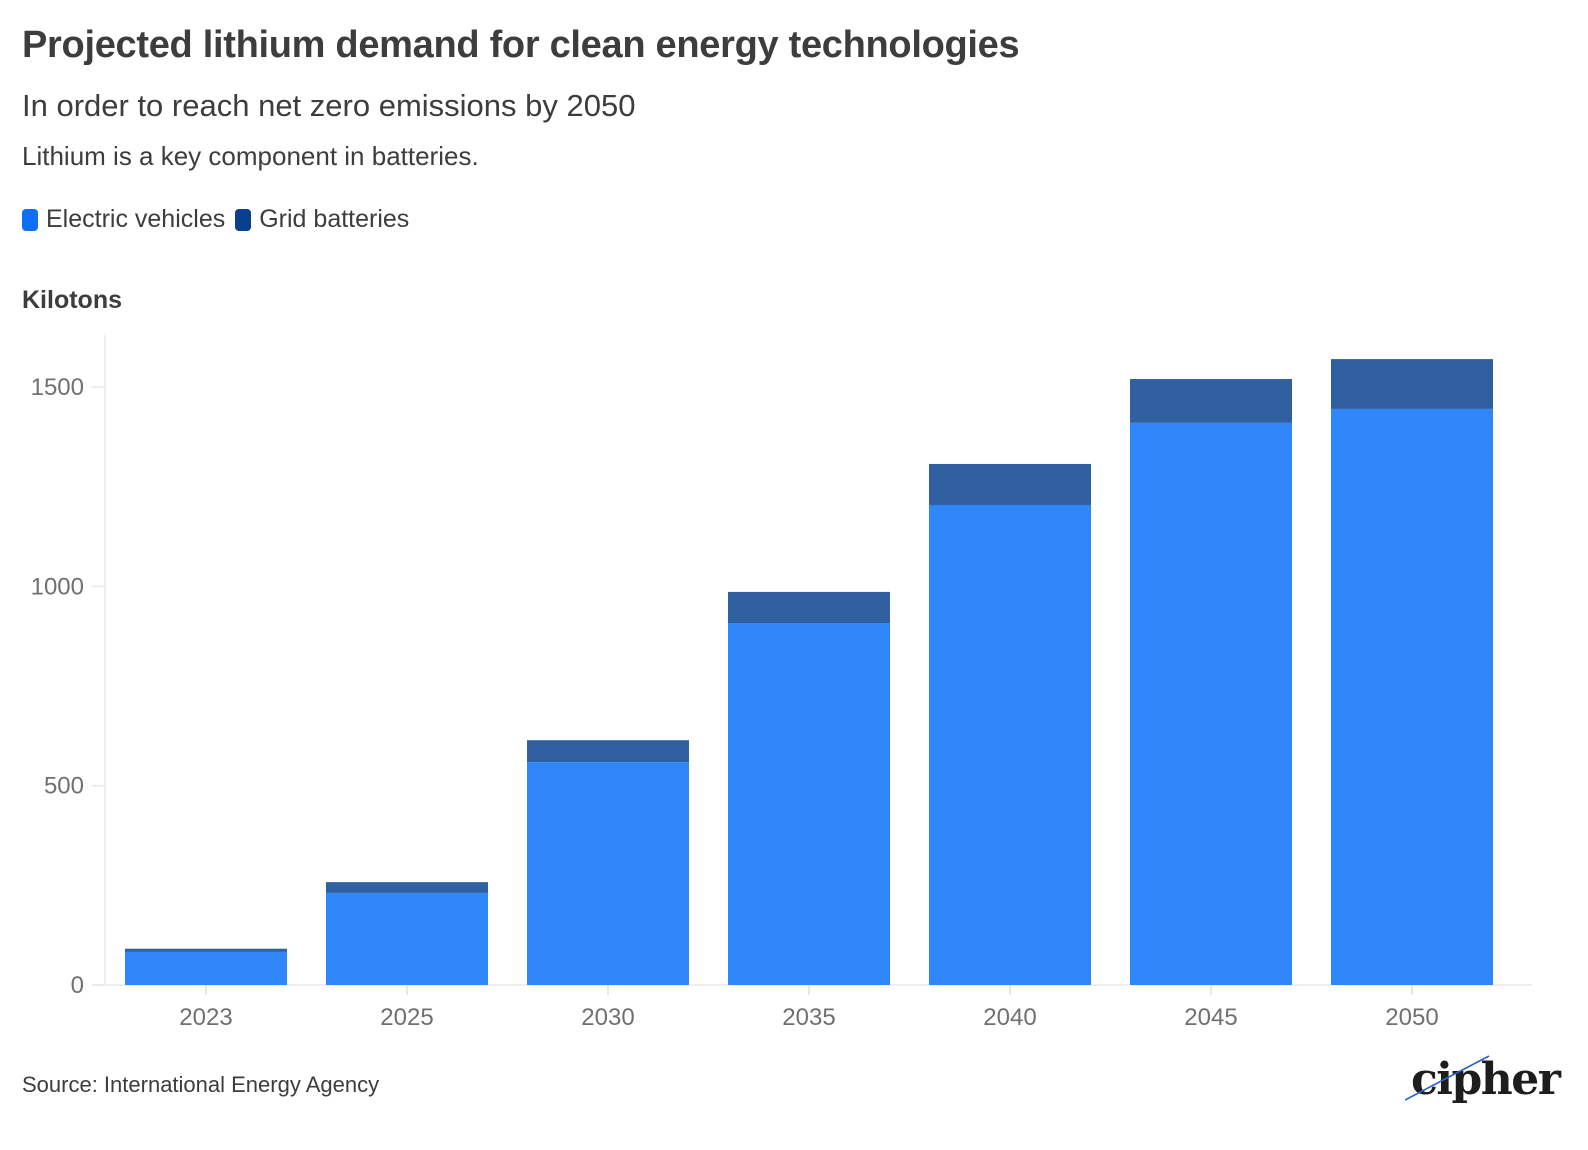 The height and width of the screenshot is (1150, 1588). Describe the element at coordinates (407, 887) in the screenshot. I see `bar-grid-batteries-2025` at that location.